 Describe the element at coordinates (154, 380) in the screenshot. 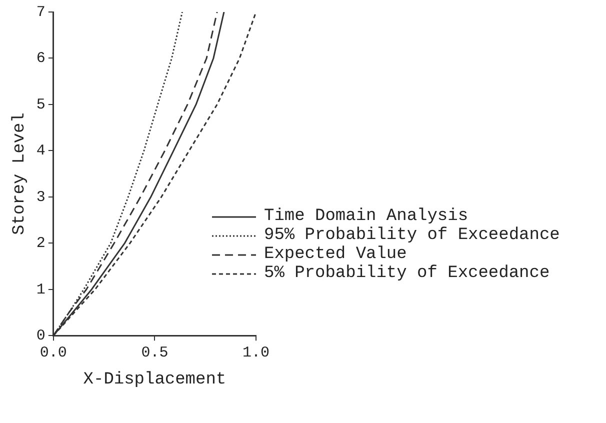

I see `x-axis-title: X-Displacement` at that location.